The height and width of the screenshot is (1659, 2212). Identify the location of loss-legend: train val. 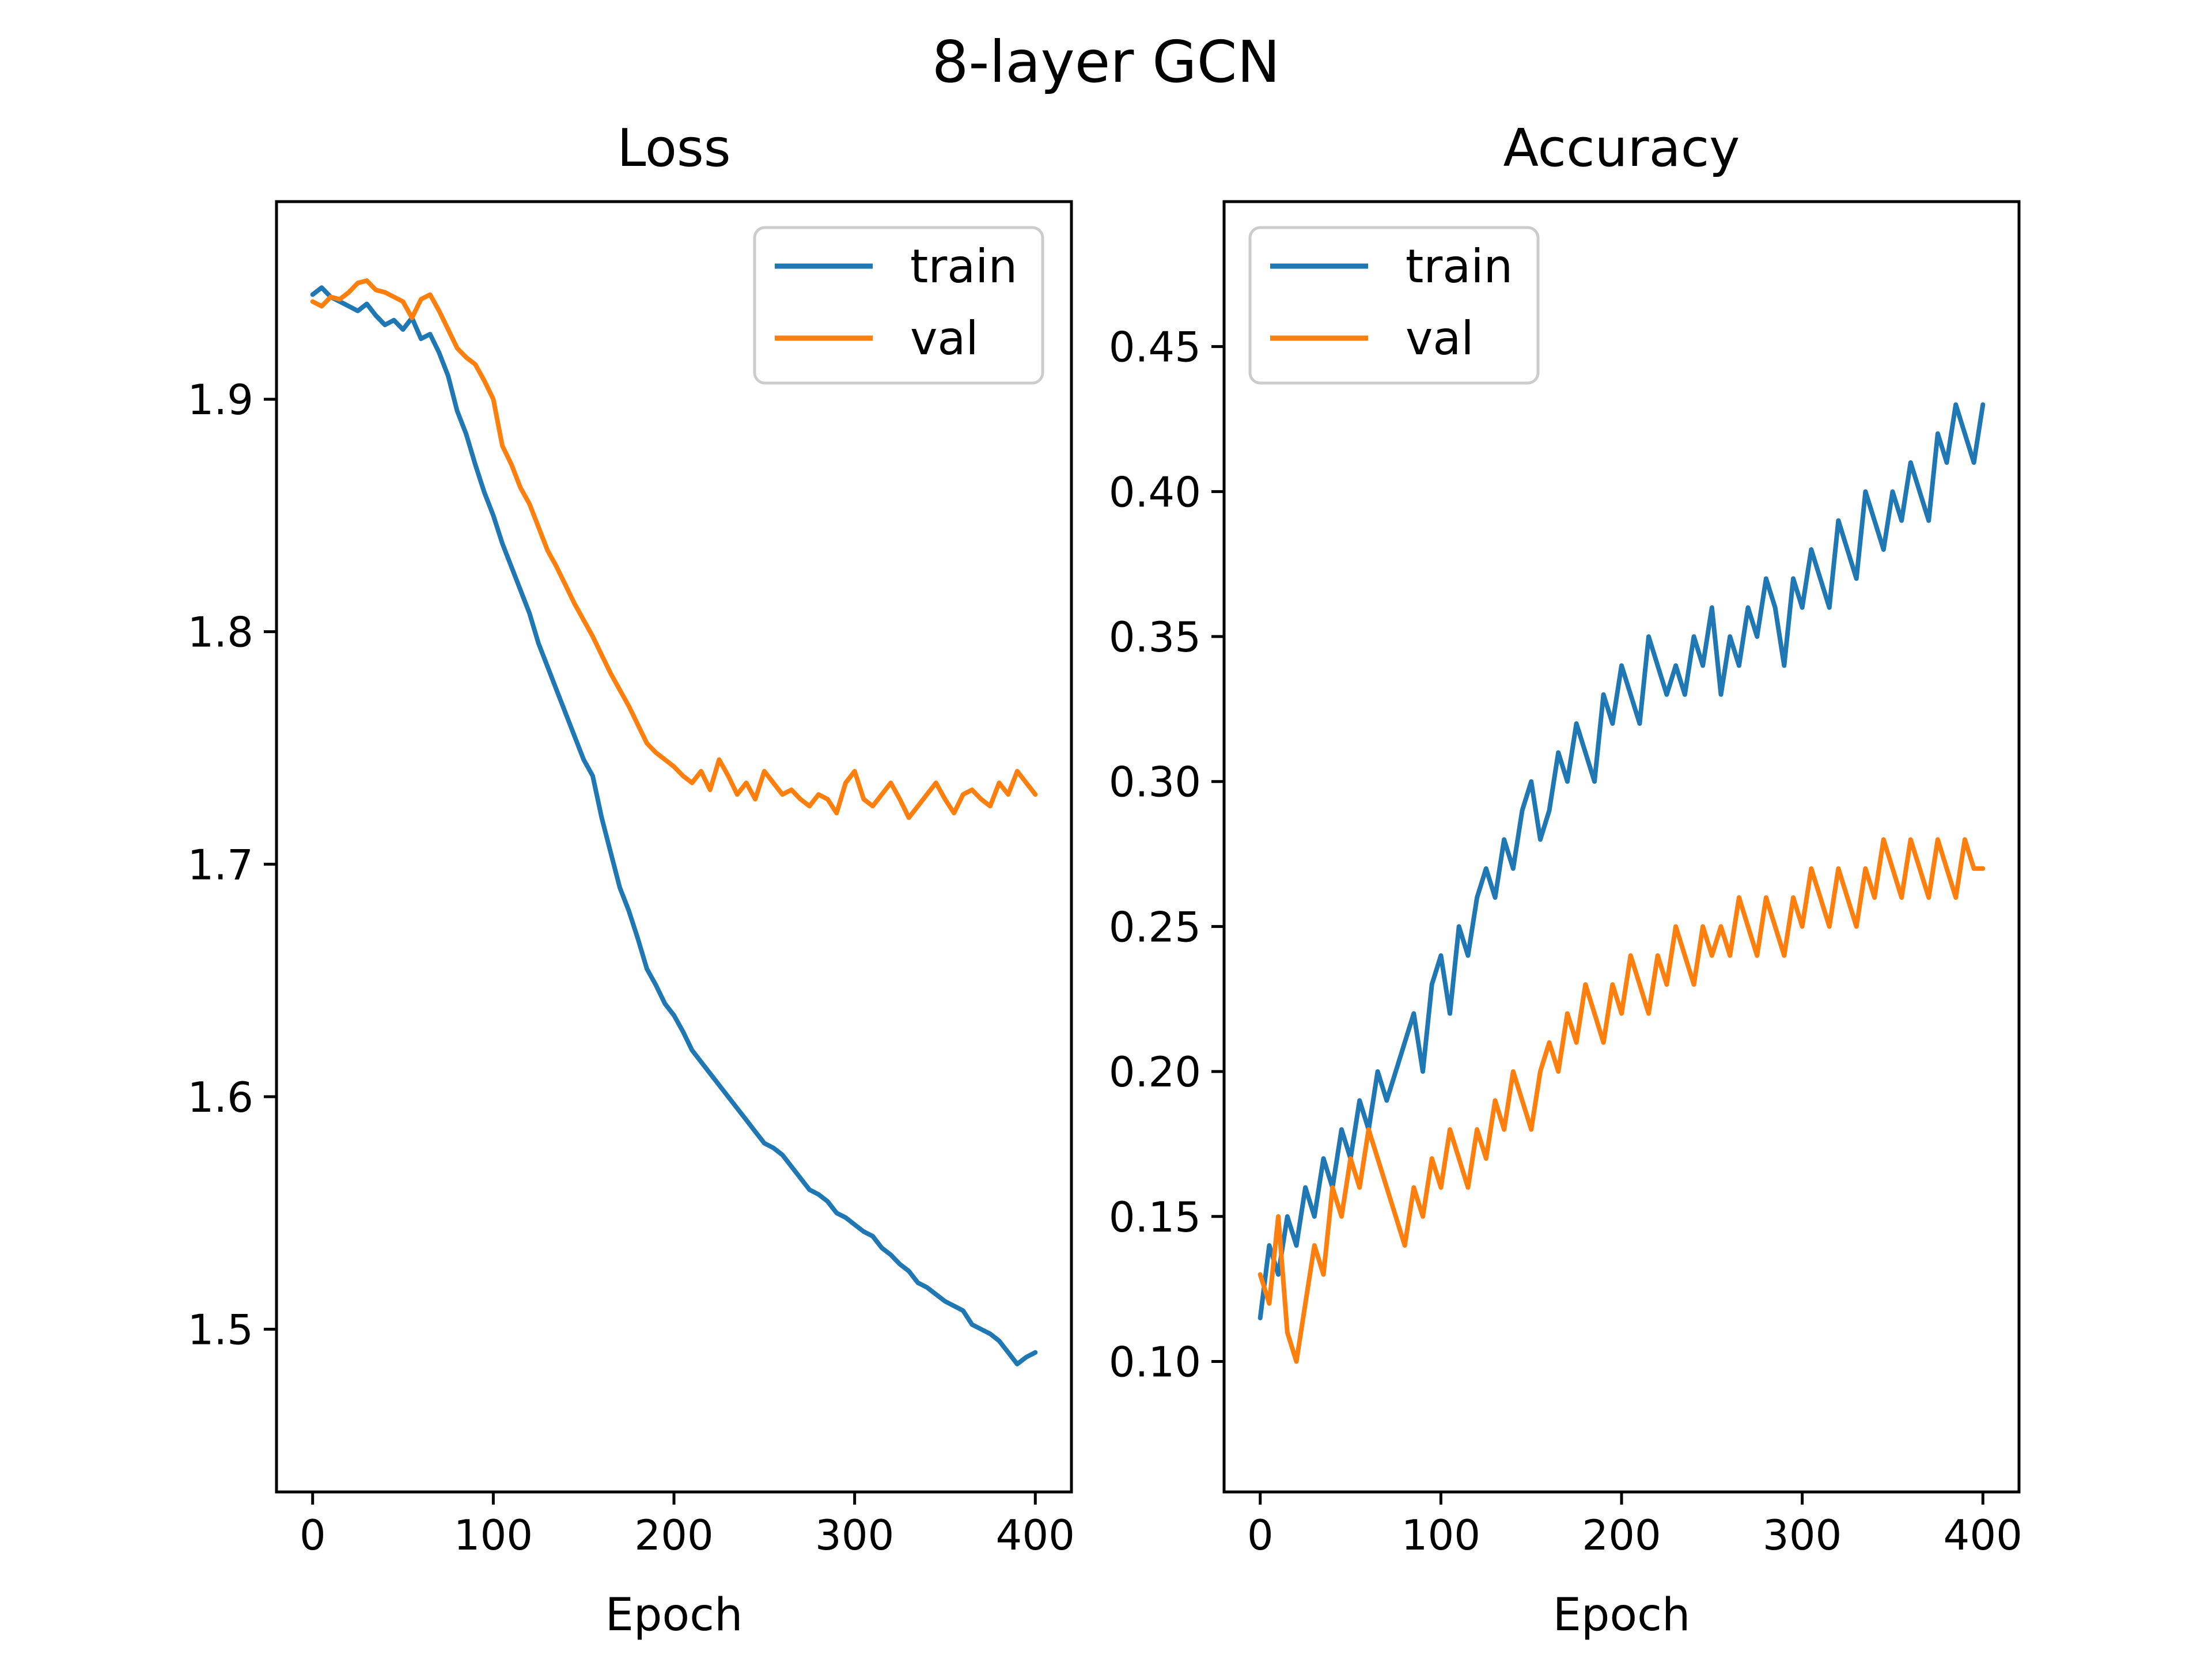
(898, 305).